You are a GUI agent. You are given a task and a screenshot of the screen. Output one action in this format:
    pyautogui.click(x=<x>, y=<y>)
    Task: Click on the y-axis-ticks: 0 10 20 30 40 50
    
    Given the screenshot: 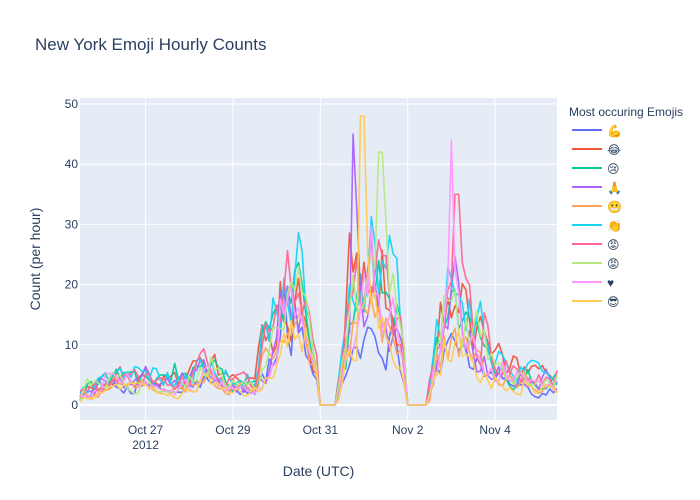 What is the action you would take?
    pyautogui.click(x=72, y=254)
    